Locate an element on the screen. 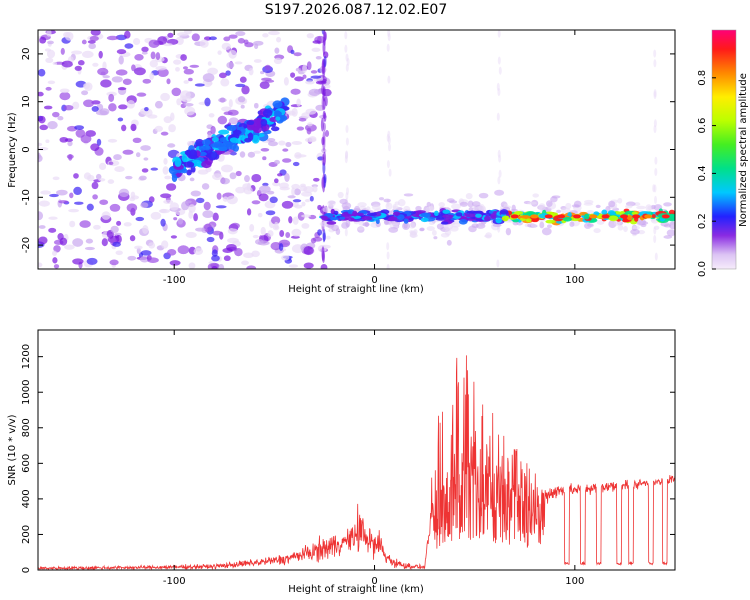  snr-ylabel: SNR (10 * v/v) is located at coordinates (12, 449).